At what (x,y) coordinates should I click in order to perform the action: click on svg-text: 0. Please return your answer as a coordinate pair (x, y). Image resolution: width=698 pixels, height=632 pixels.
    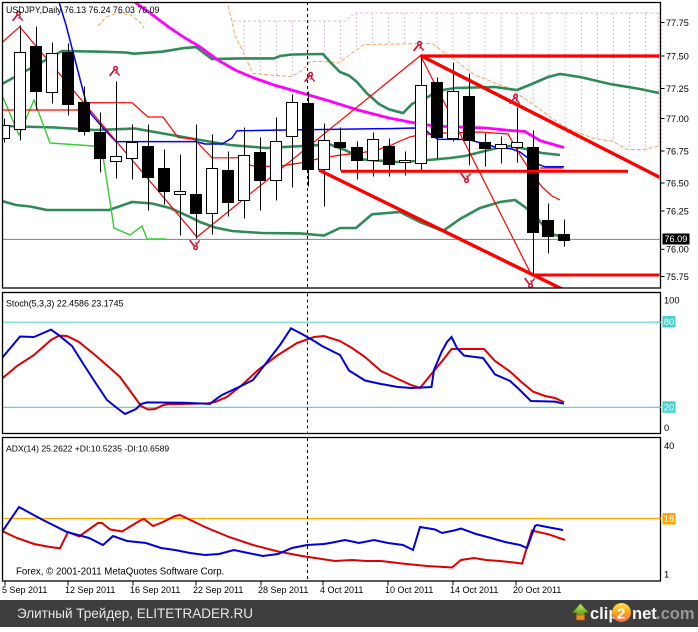
    Looking at the image, I should click on (666, 428).